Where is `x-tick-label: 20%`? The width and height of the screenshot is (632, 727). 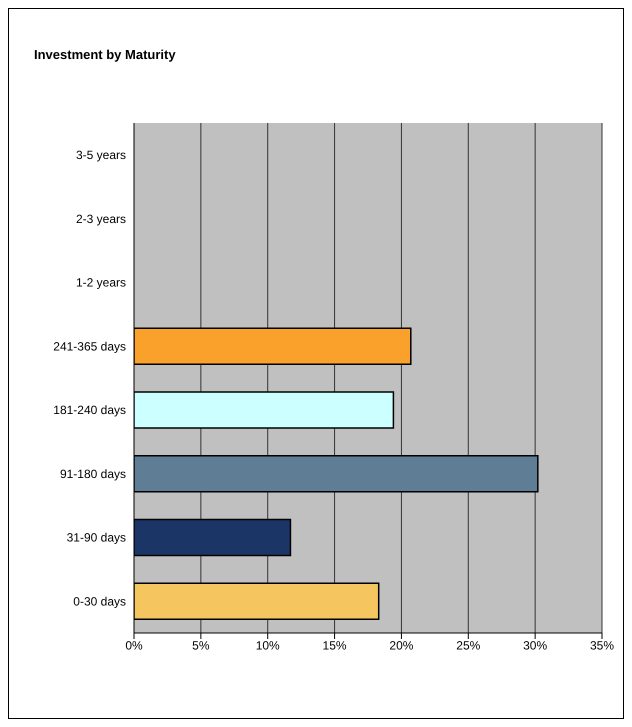 x-tick-label: 20% is located at coordinates (401, 645).